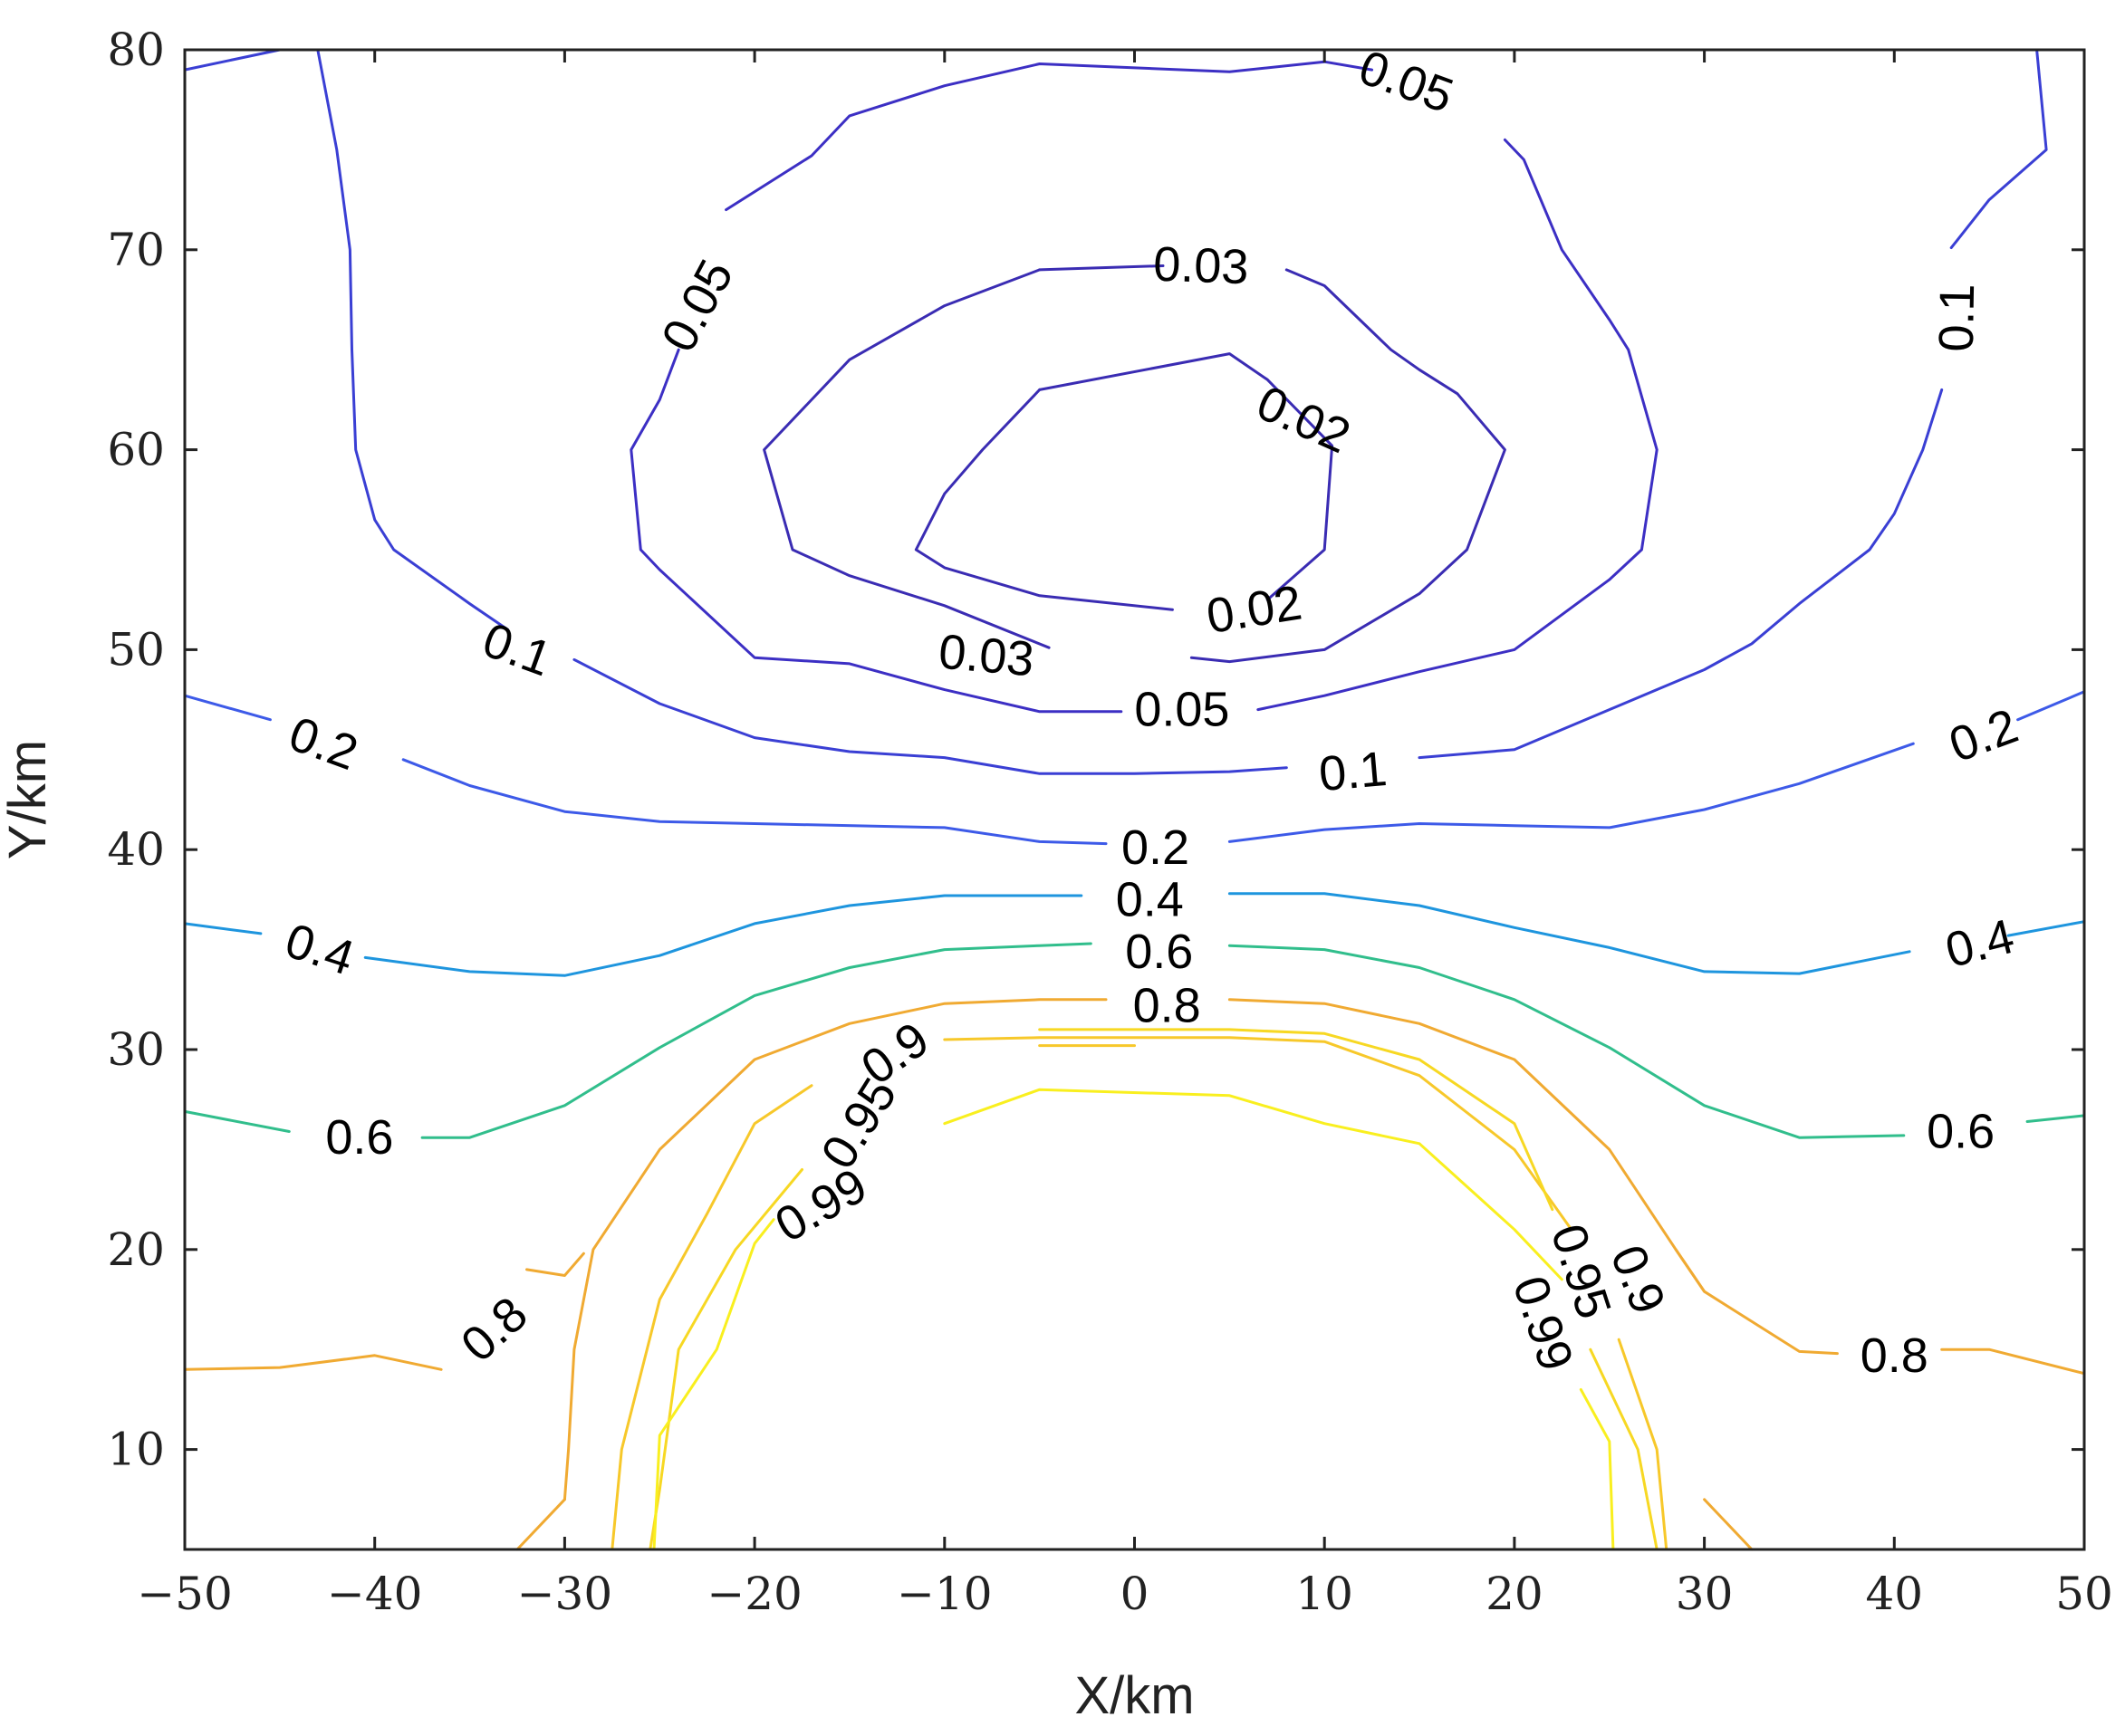  Describe the element at coordinates (136, 849) in the screenshot. I see `y-tick-label: 40` at that location.